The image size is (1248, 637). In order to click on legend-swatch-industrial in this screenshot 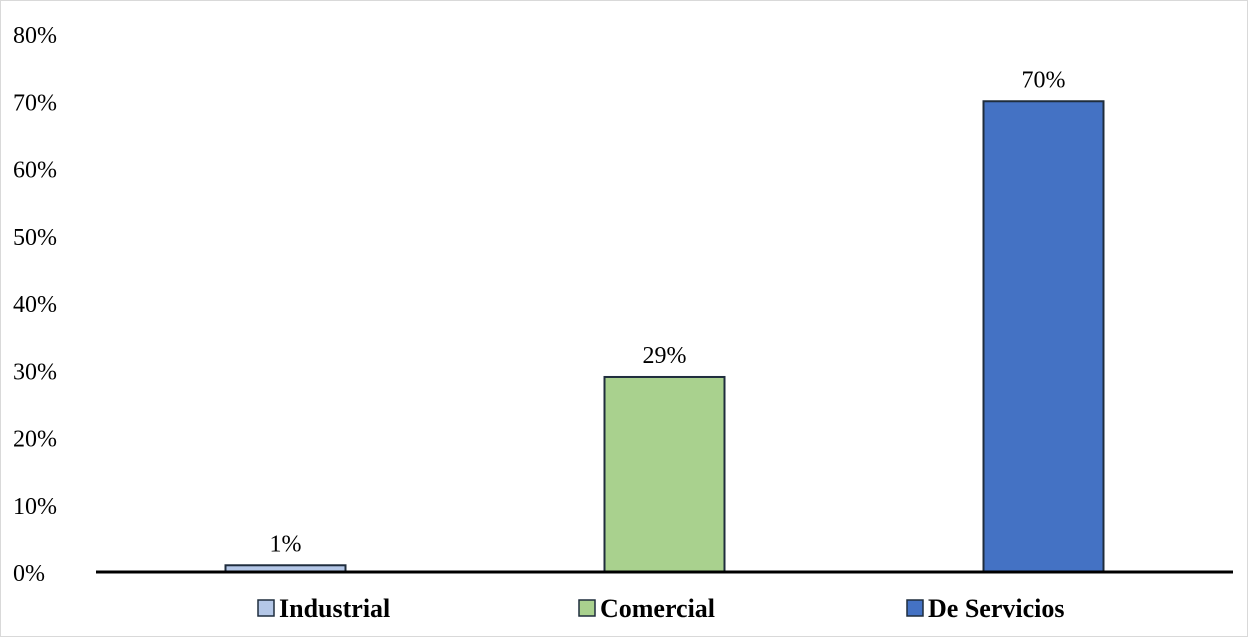, I will do `click(266, 608)`.